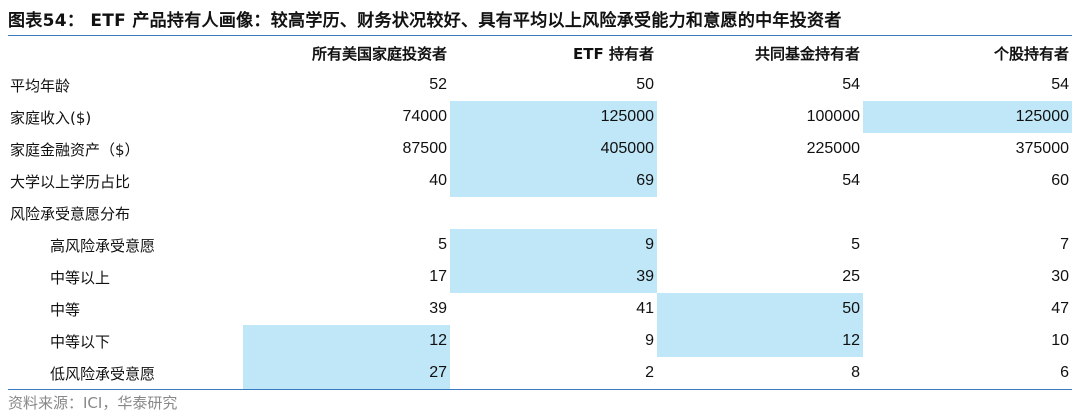 This screenshot has height=420, width=1080. What do you see at coordinates (40, 85) in the screenshot?
I see `row-label: 平均年龄` at bounding box center [40, 85].